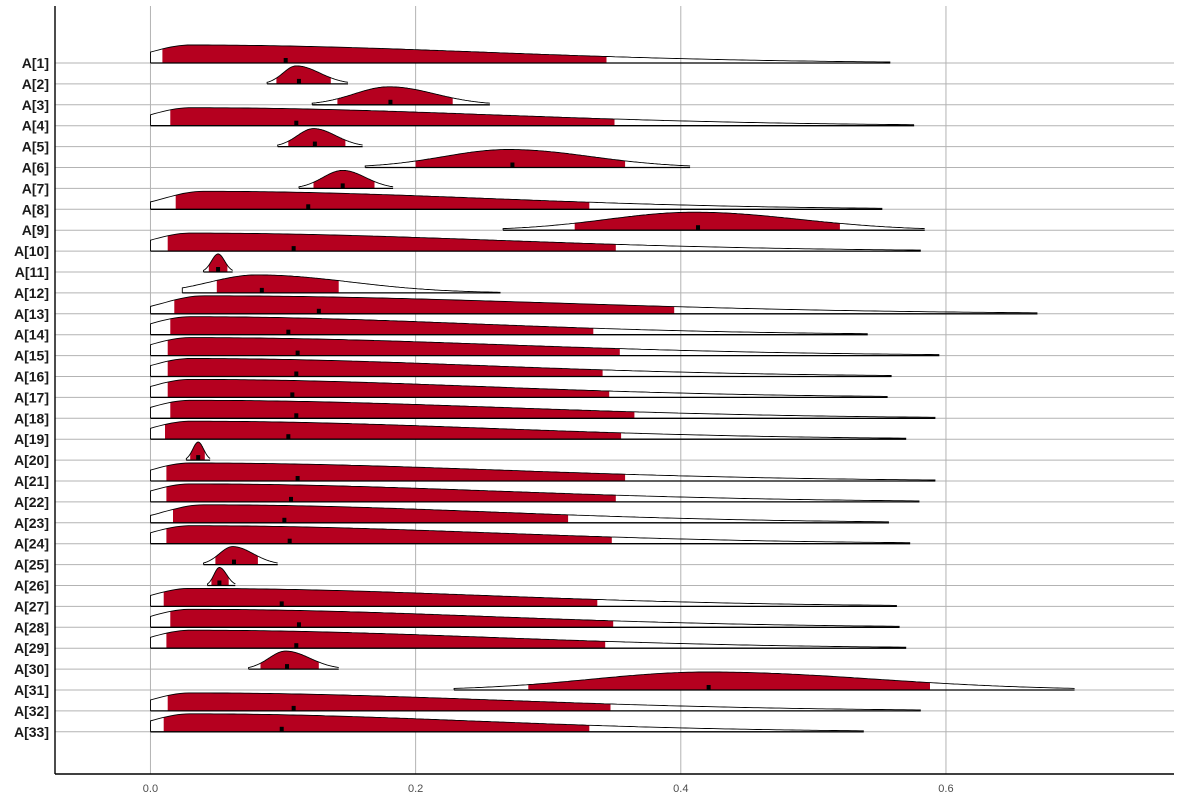 This screenshot has width=1182, height=800. What do you see at coordinates (31, 544) in the screenshot?
I see `y-tick-label: A[24]` at bounding box center [31, 544].